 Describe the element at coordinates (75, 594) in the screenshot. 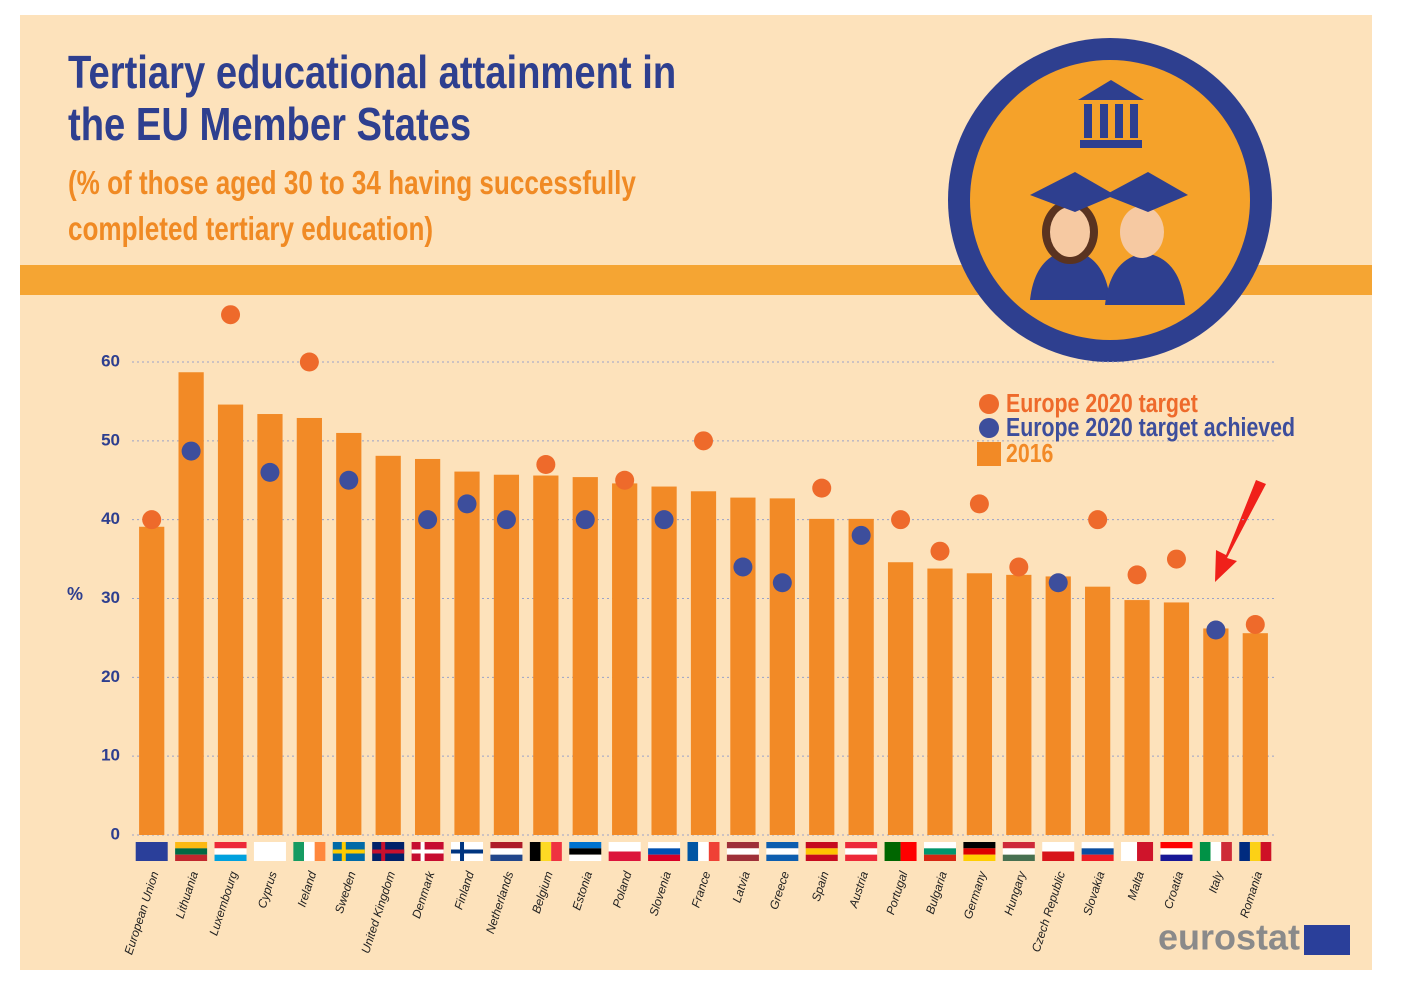

I see `y-axis-label: %` at that location.